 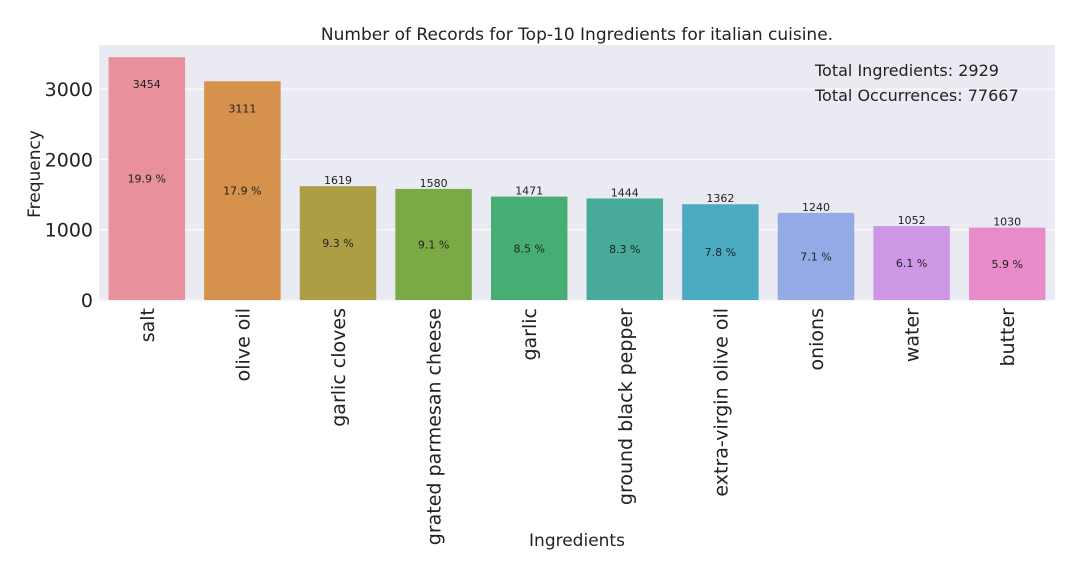 I want to click on bar-percent-label: 7.1 %, so click(x=815, y=256).